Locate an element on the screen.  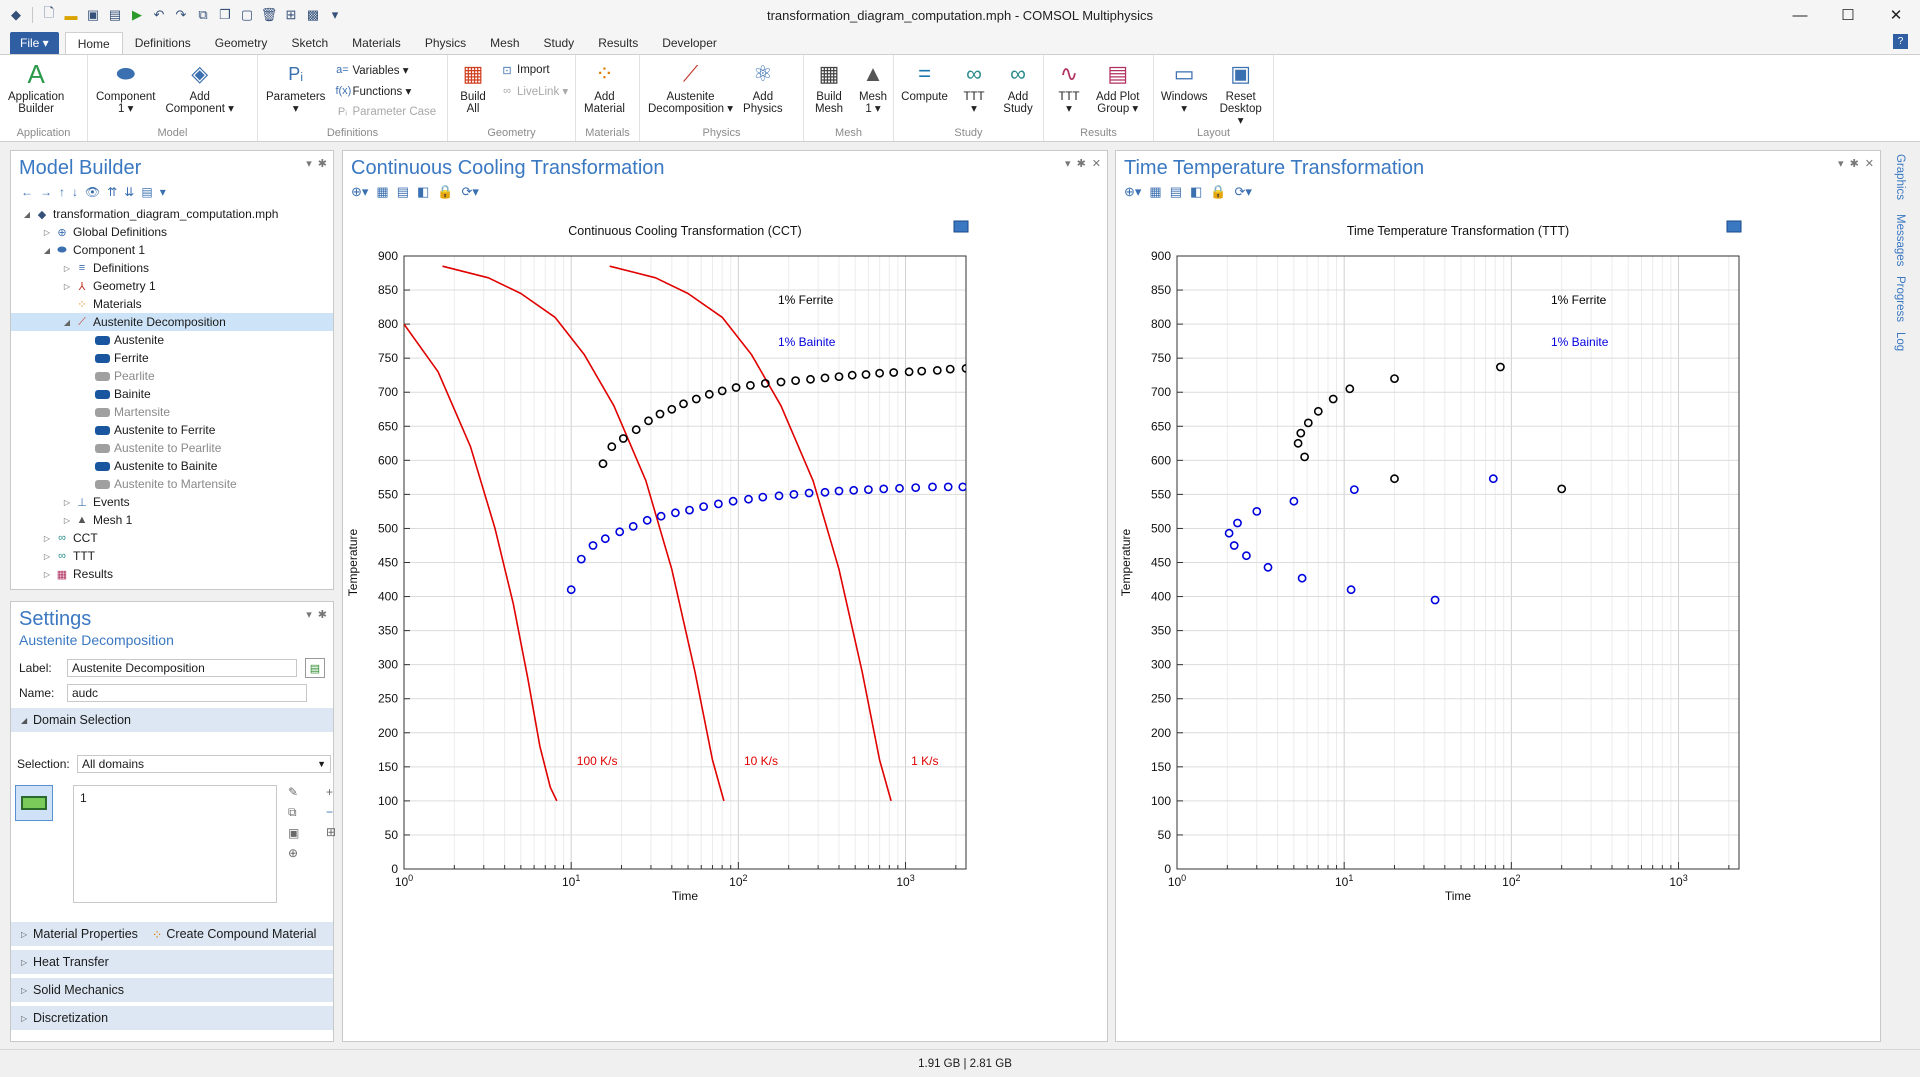
undo-icon: ↶ is located at coordinates (159, 14).